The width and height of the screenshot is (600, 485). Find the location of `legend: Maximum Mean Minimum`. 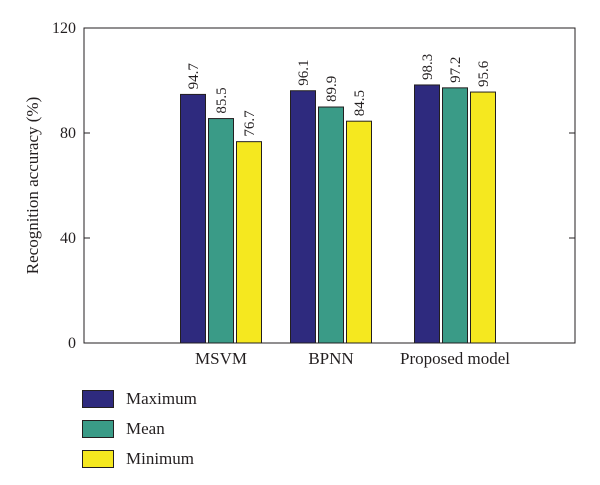

legend: Maximum Mean Minimum is located at coordinates (139, 429).